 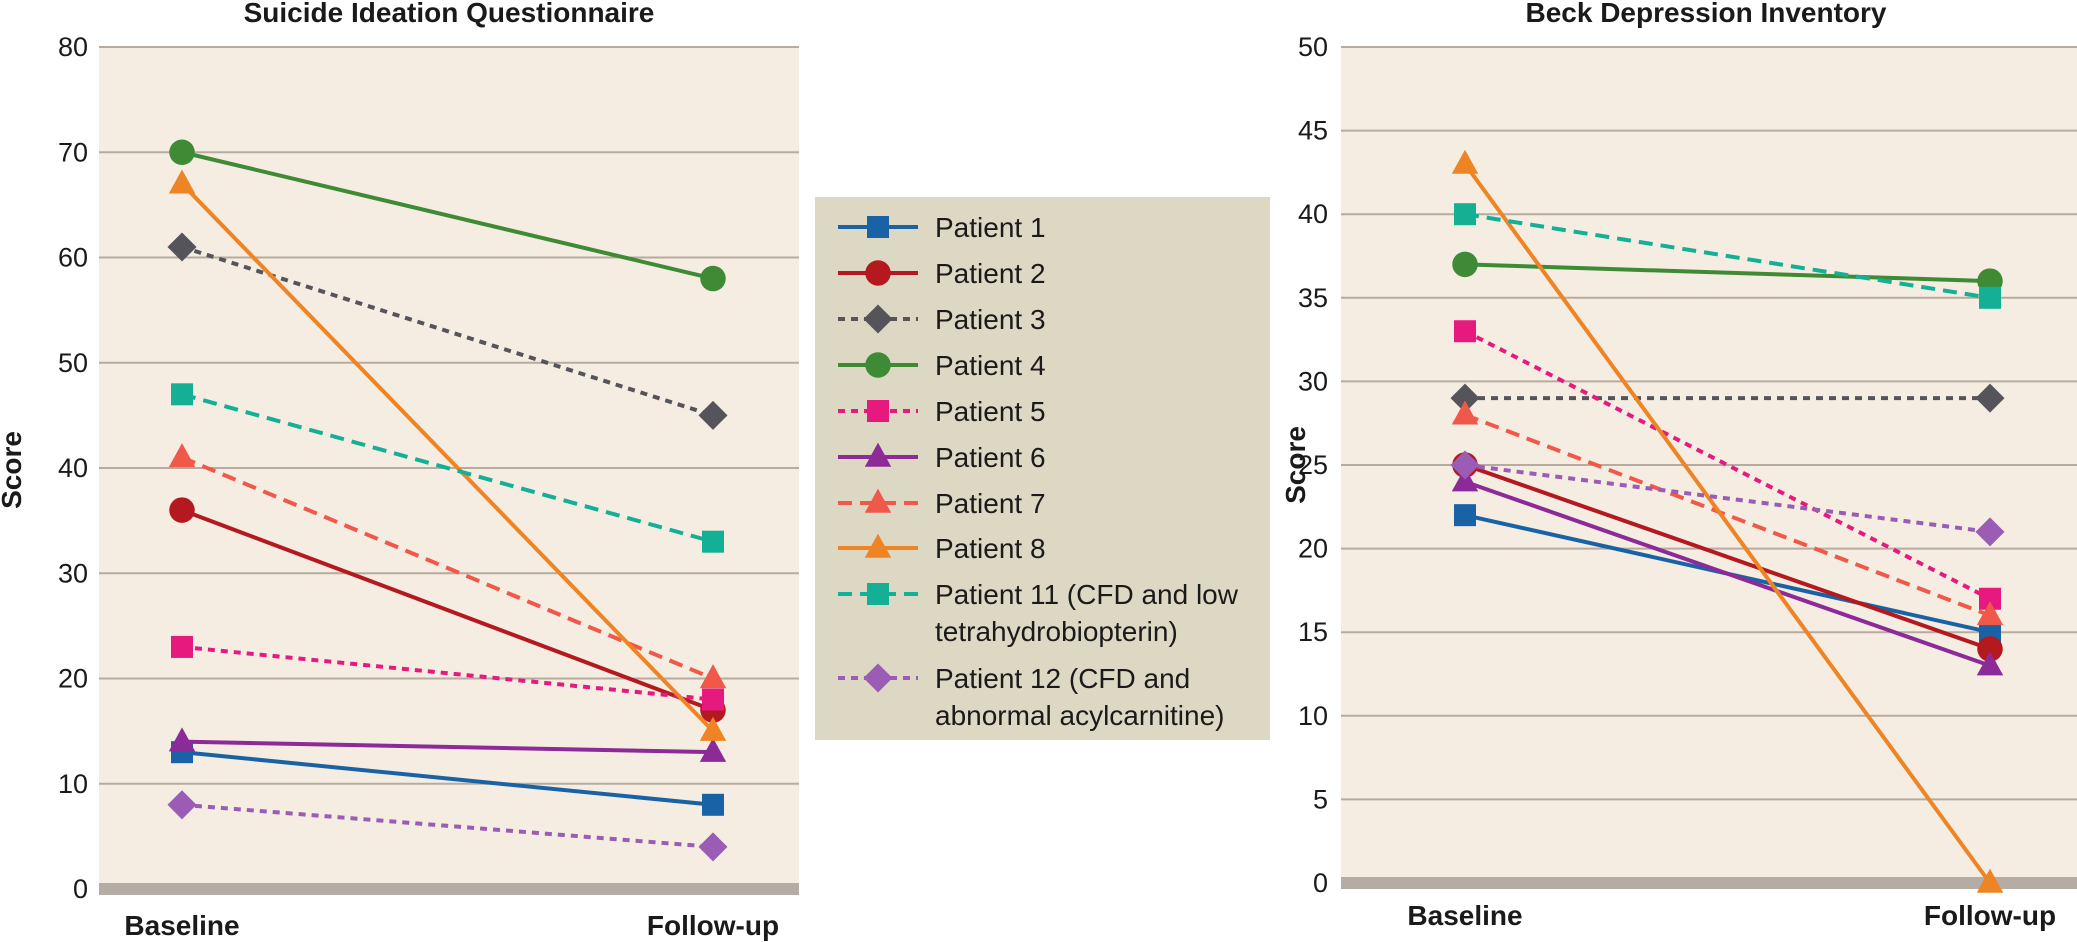 I want to click on legend-label: Patient 7, so click(x=990, y=503).